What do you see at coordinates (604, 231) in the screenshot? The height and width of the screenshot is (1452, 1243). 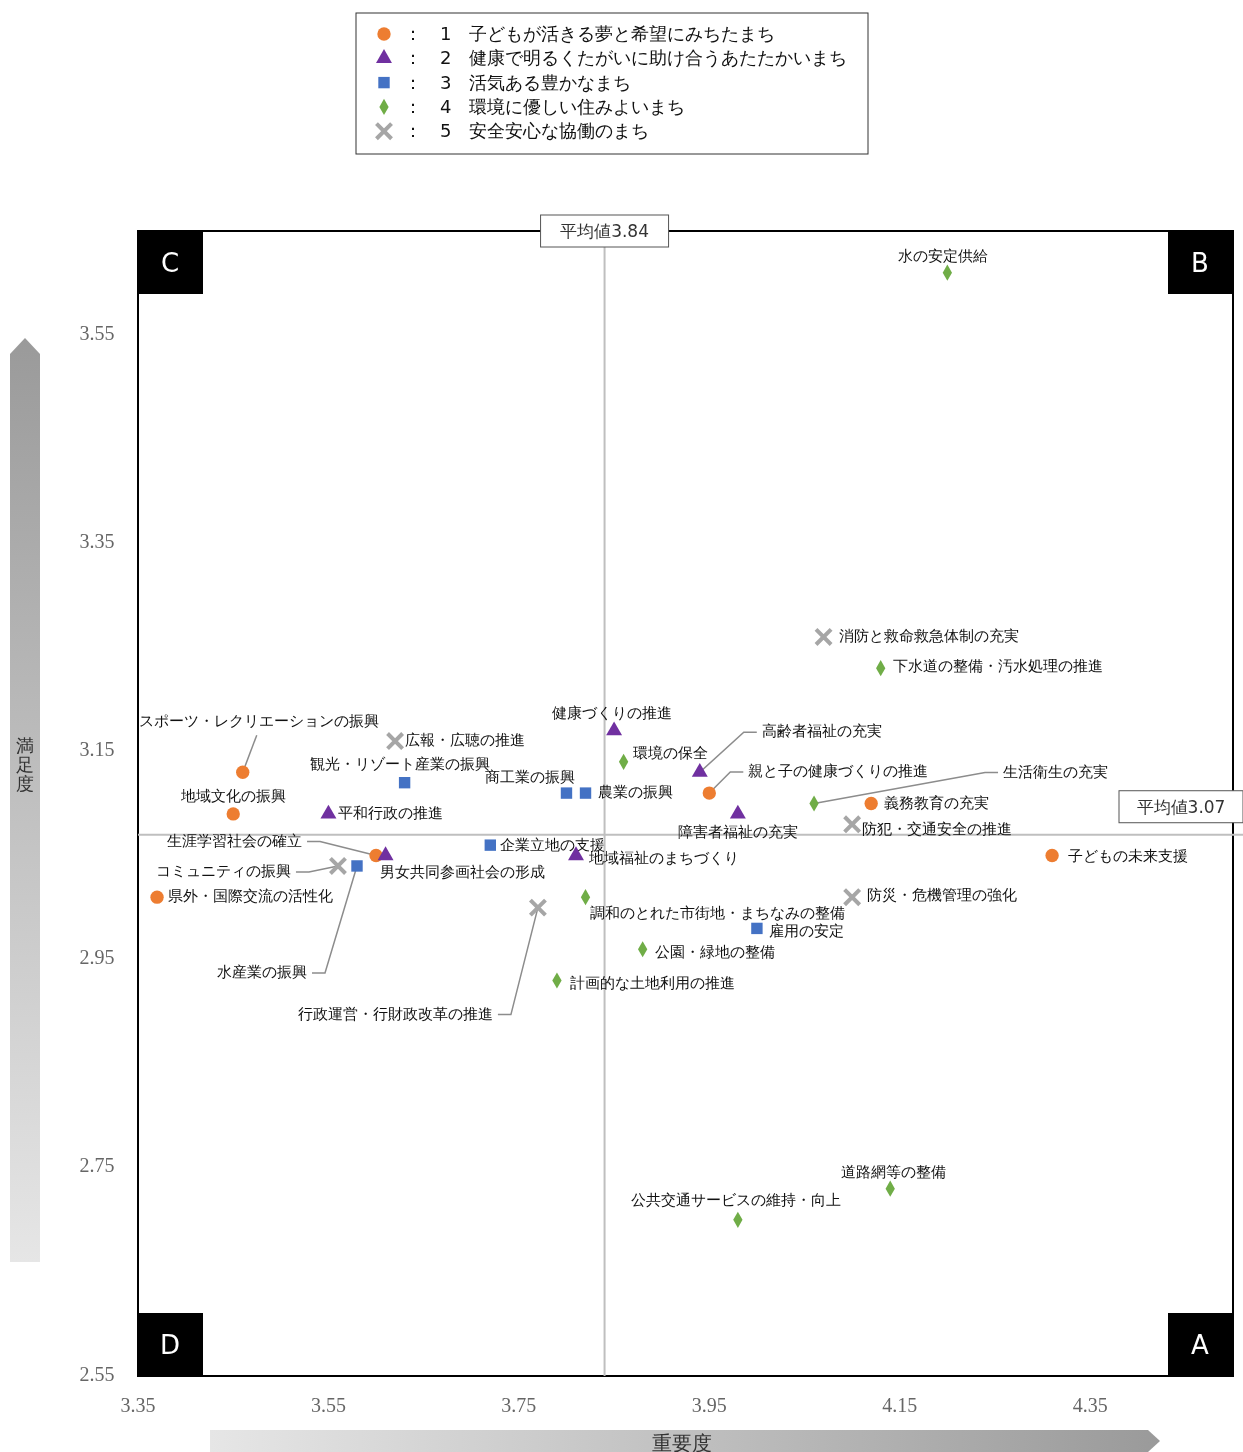 I see `ref-line-label: 平均値3.84` at bounding box center [604, 231].